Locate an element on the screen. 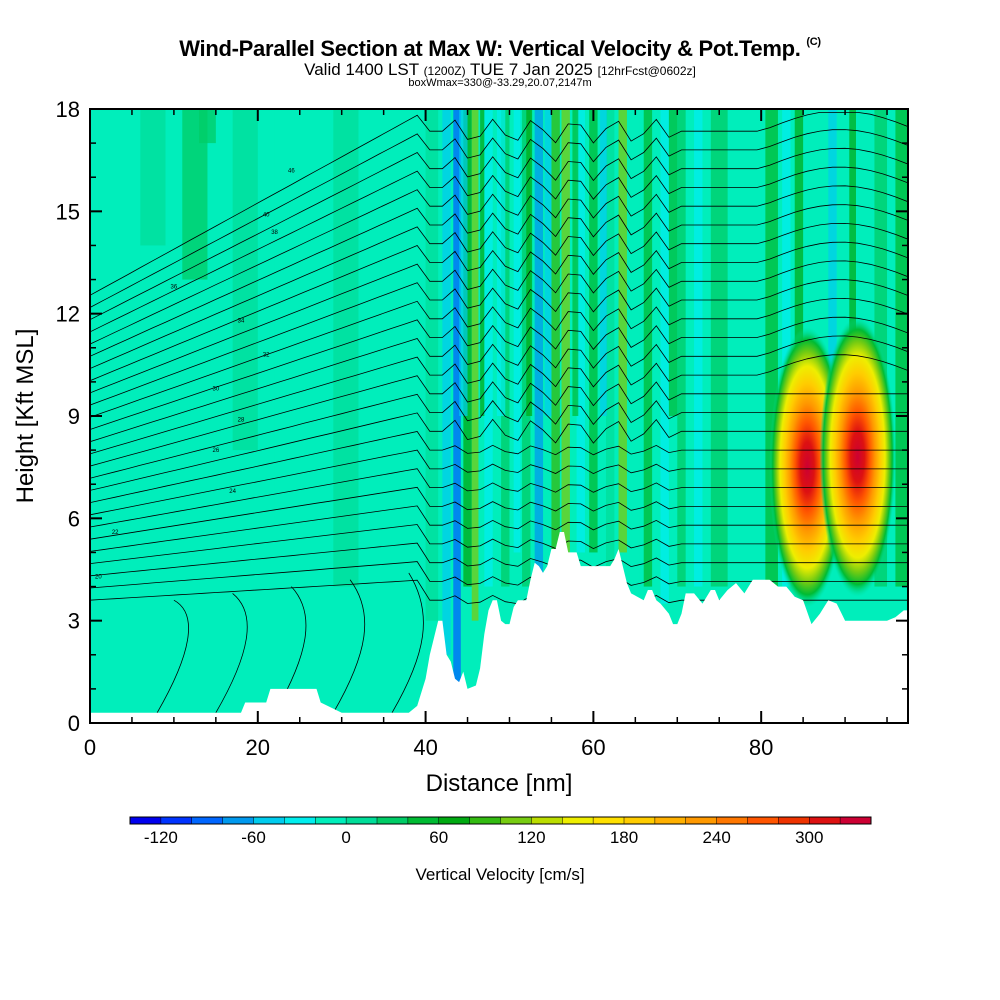 This screenshot has height=1000, width=1000. colorbar-label: 300 is located at coordinates (809, 837).